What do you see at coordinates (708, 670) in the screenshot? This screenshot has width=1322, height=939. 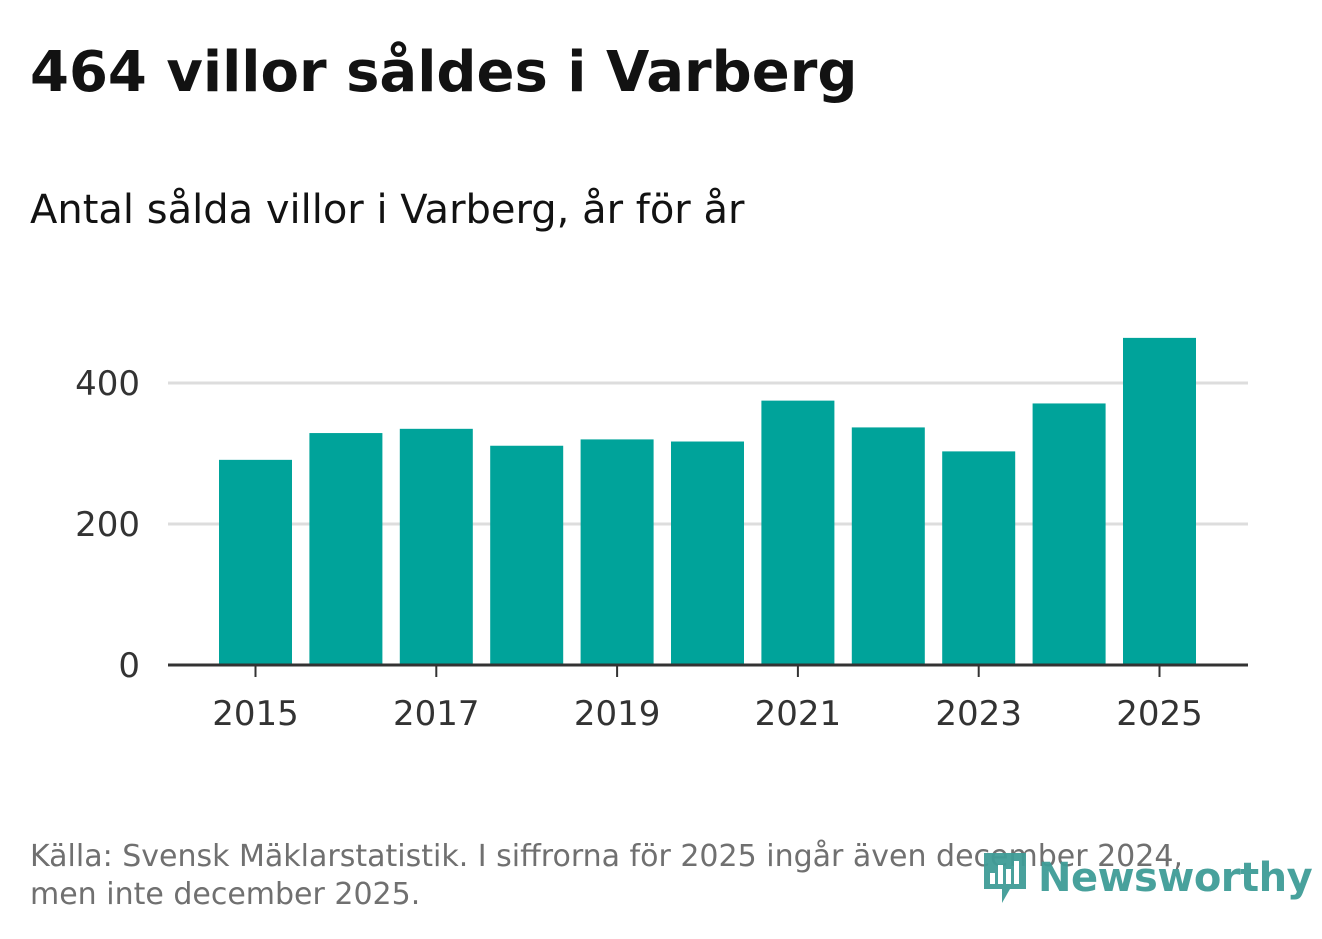 I see `x-axis` at bounding box center [708, 670].